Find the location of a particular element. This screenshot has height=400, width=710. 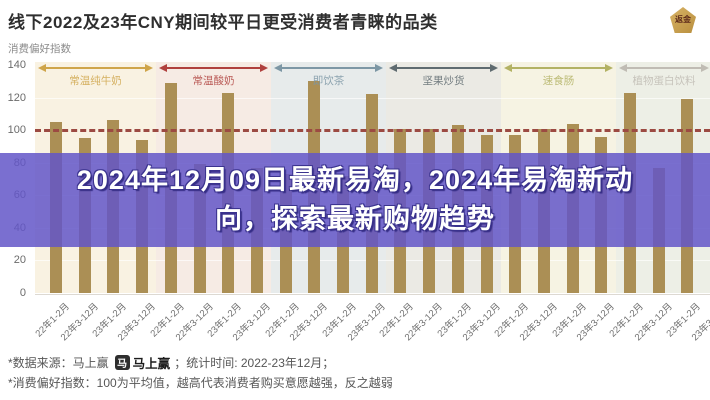

watermark-text-line2: 向，探索最新购物趋势 is located at coordinates (355, 219).